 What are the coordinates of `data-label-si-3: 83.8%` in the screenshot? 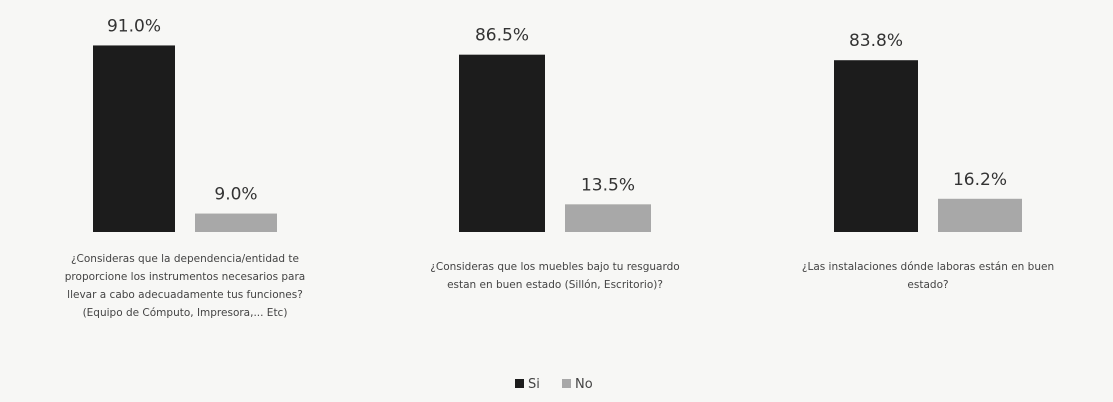 It's located at (876, 41).